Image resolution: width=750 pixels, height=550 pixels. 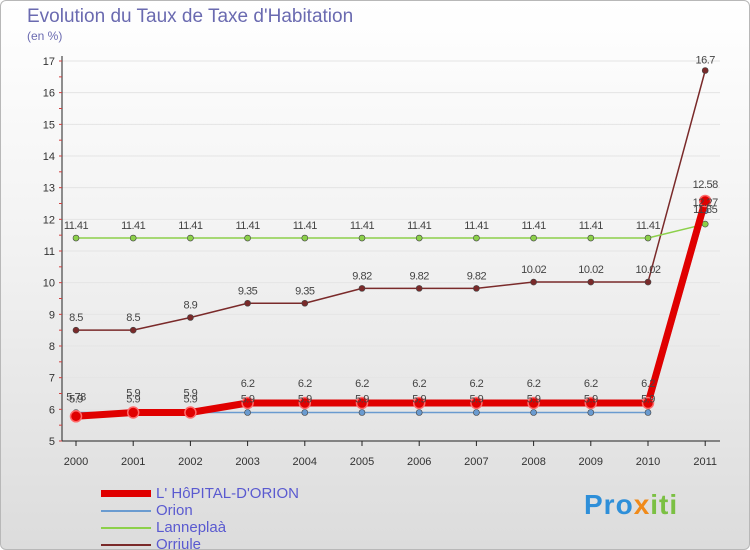 I want to click on legend-swatch-hopital-d-orion, so click(x=126, y=493).